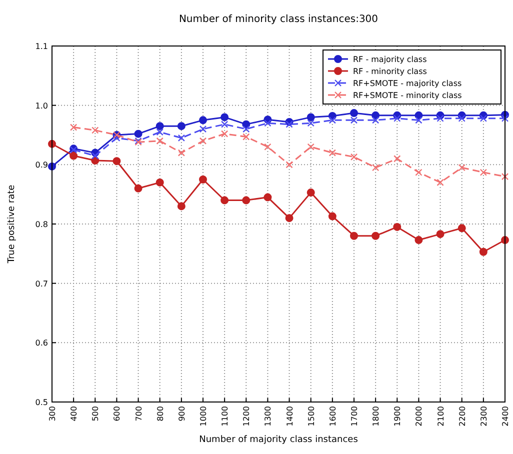 This screenshot has width=513, height=454. What do you see at coordinates (181, 414) in the screenshot?
I see `x-tick-label: 900` at bounding box center [181, 414].